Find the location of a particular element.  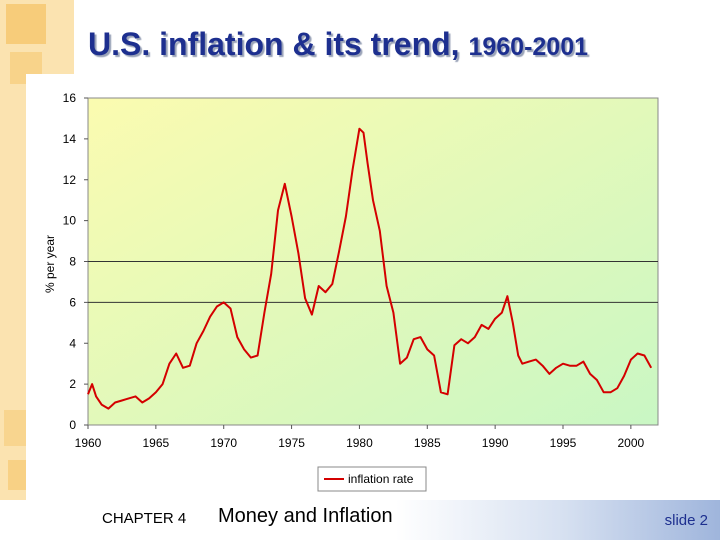

y-tick-label: 14 is located at coordinates (70, 139).